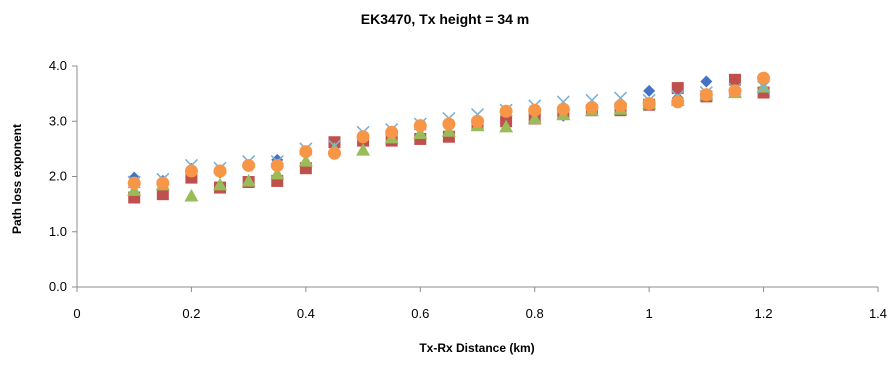 The image size is (890, 365). I want to click on x-axis-label: Tx-Rx Distance (km), so click(476, 348).